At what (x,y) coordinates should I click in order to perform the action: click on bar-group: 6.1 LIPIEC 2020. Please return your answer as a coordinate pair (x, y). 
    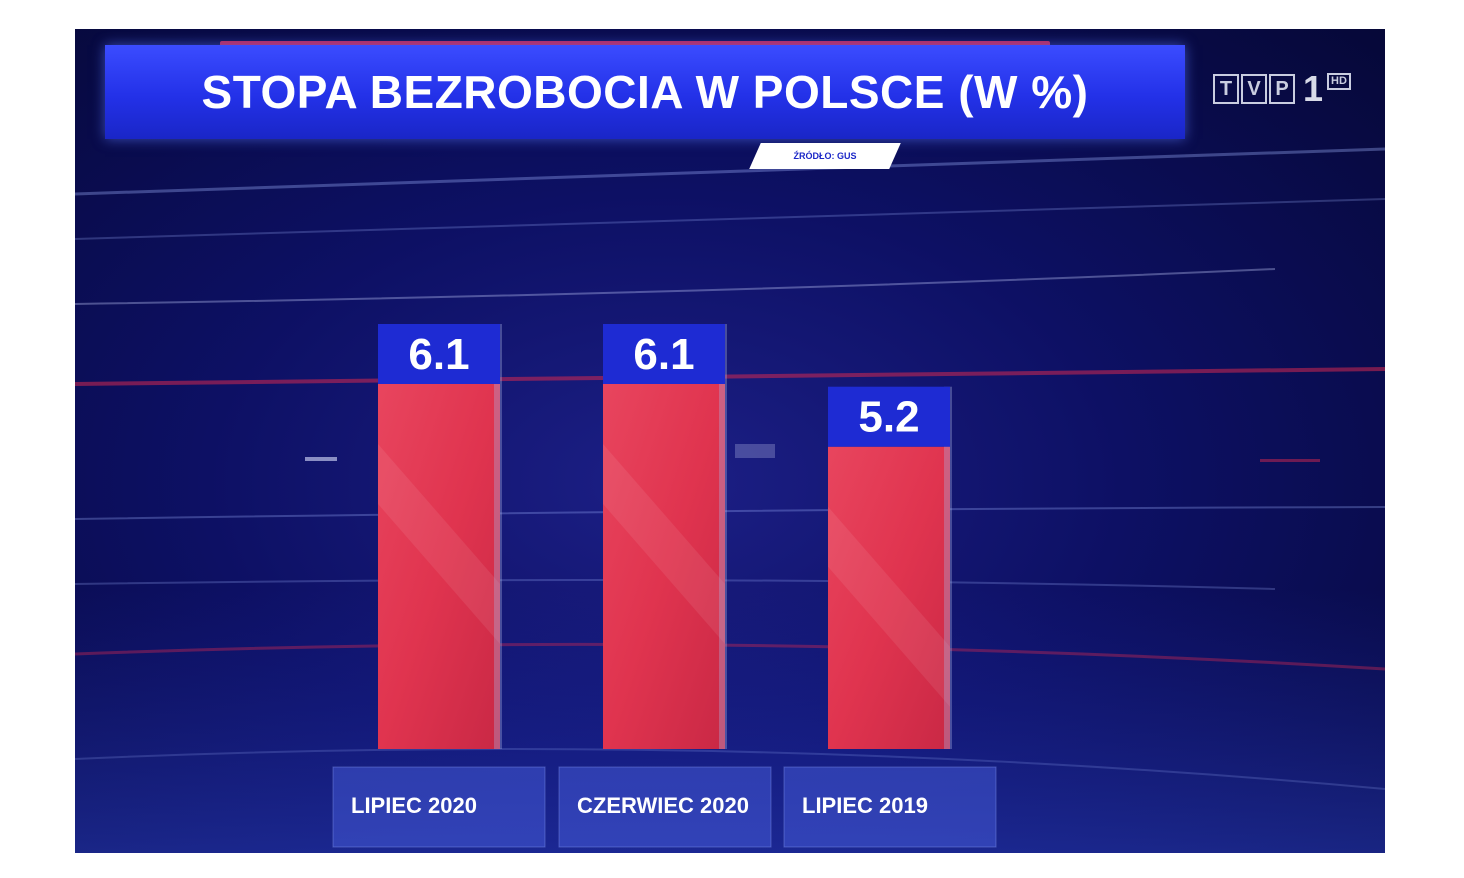
    Looking at the image, I should click on (439, 586).